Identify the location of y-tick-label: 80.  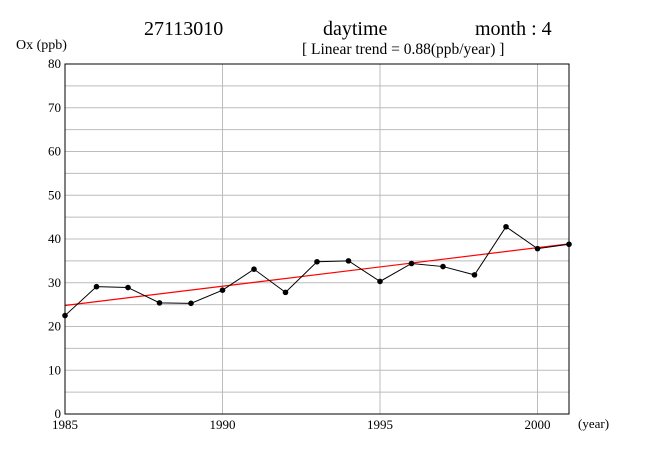
(54, 63).